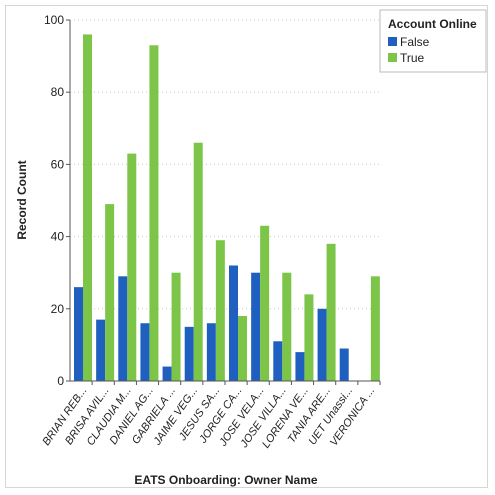 This screenshot has width=495, height=495. What do you see at coordinates (412, 58) in the screenshot?
I see `legend-label-true: True` at bounding box center [412, 58].